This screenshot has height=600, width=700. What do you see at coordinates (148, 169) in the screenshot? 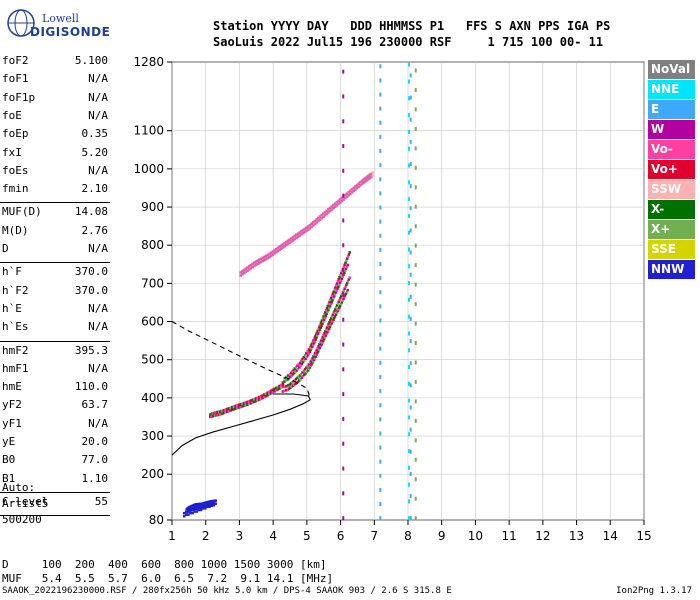
I see `y-tick-label: 1000` at bounding box center [148, 169].